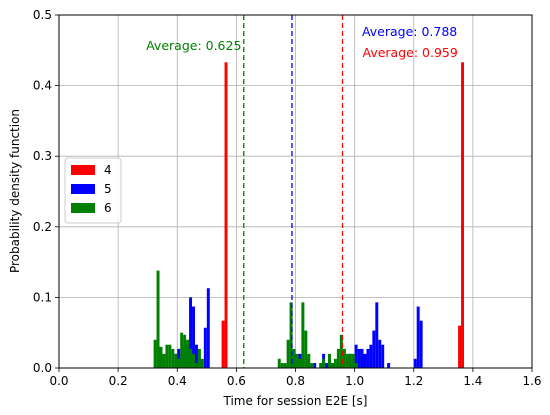 This screenshot has width=550, height=415. What do you see at coordinates (42, 368) in the screenshot?
I see `y-tick-label: 0.0` at bounding box center [42, 368].